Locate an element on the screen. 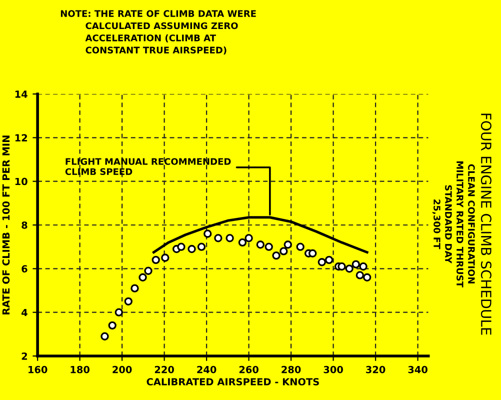  x-tick-label: 200 is located at coordinates (122, 370).